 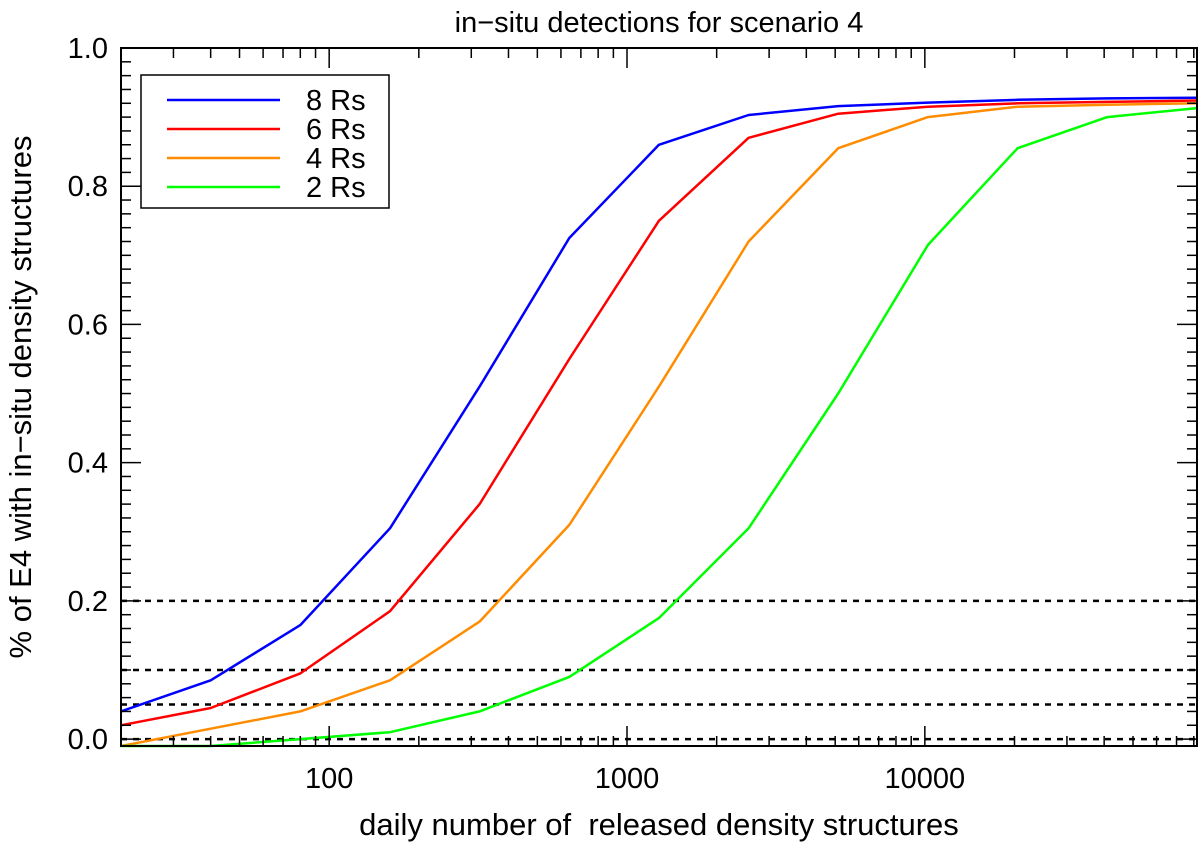 What do you see at coordinates (329, 779) in the screenshot?
I see `x-tick-label: 100` at bounding box center [329, 779].